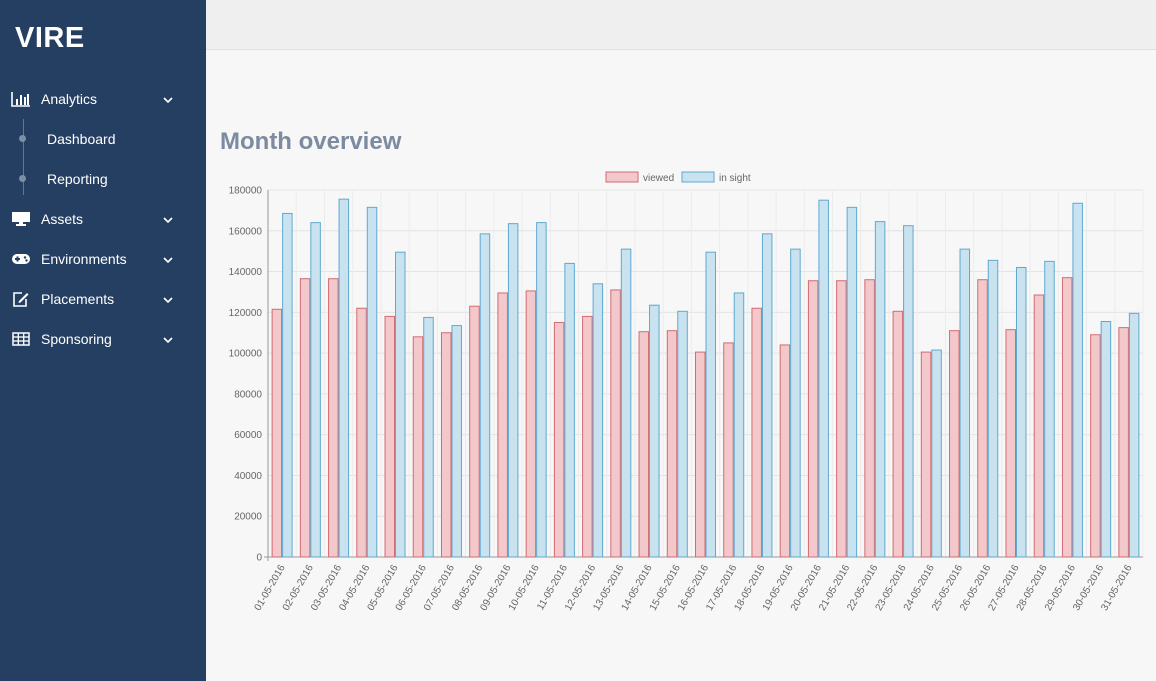 This screenshot has width=1156, height=681. Describe the element at coordinates (69, 99) in the screenshot. I see `sidebar-item-label: Analytics` at that location.